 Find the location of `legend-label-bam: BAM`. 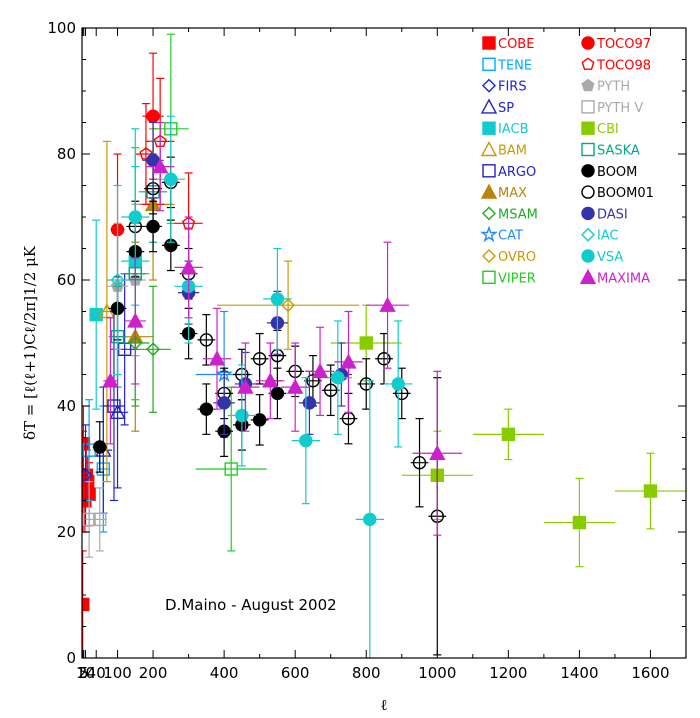

legend-label-bam: BAM is located at coordinates (512, 151).